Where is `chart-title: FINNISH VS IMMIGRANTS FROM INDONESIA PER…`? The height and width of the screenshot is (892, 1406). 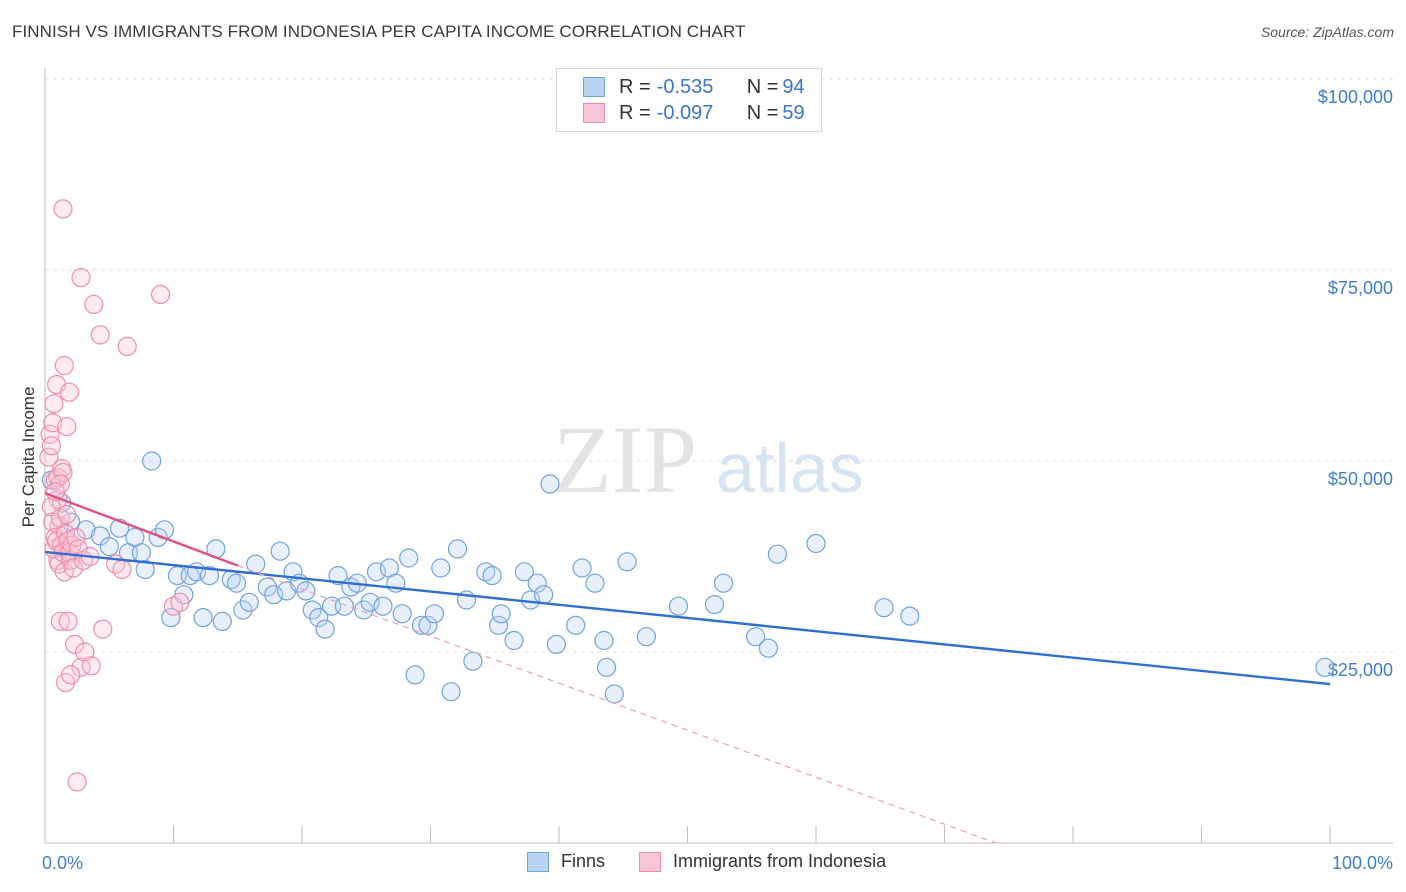
chart-title: FINNISH VS IMMIGRANTS FROM INDONESIA PER… is located at coordinates (379, 31).